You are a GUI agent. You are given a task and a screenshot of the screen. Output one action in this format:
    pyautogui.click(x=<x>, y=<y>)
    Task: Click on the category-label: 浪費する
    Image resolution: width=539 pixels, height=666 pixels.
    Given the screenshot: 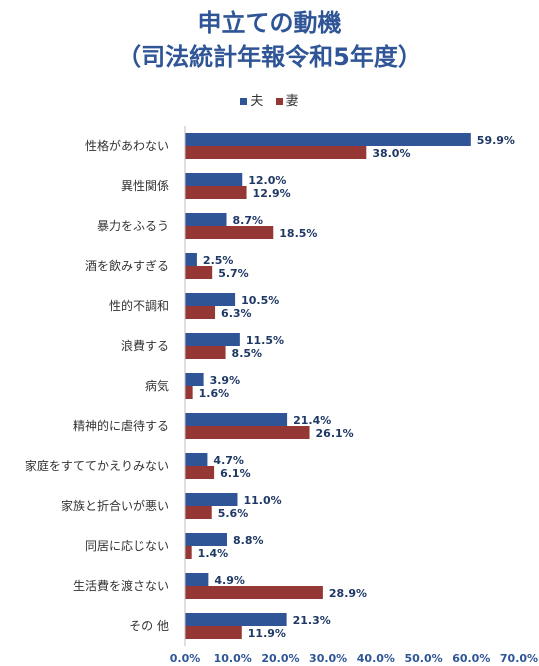 What is the action you would take?
    pyautogui.click(x=145, y=345)
    